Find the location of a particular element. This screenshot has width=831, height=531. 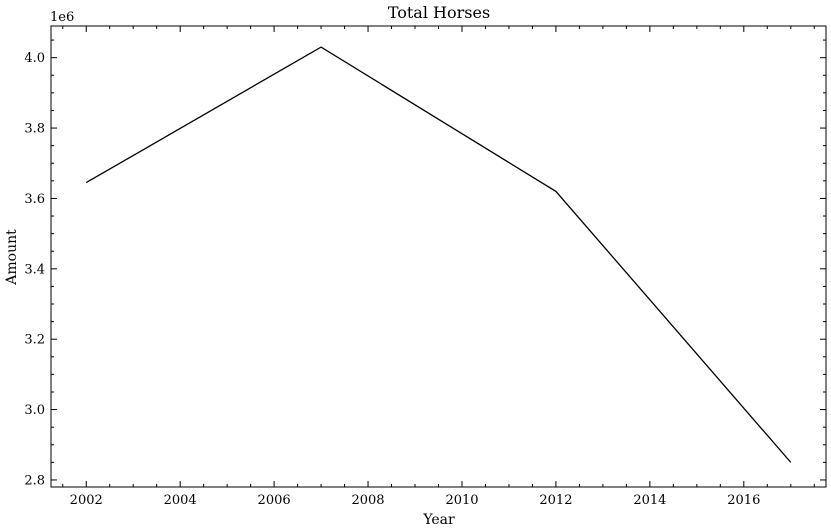

y-tick-label: 3.4 is located at coordinates (34, 269).